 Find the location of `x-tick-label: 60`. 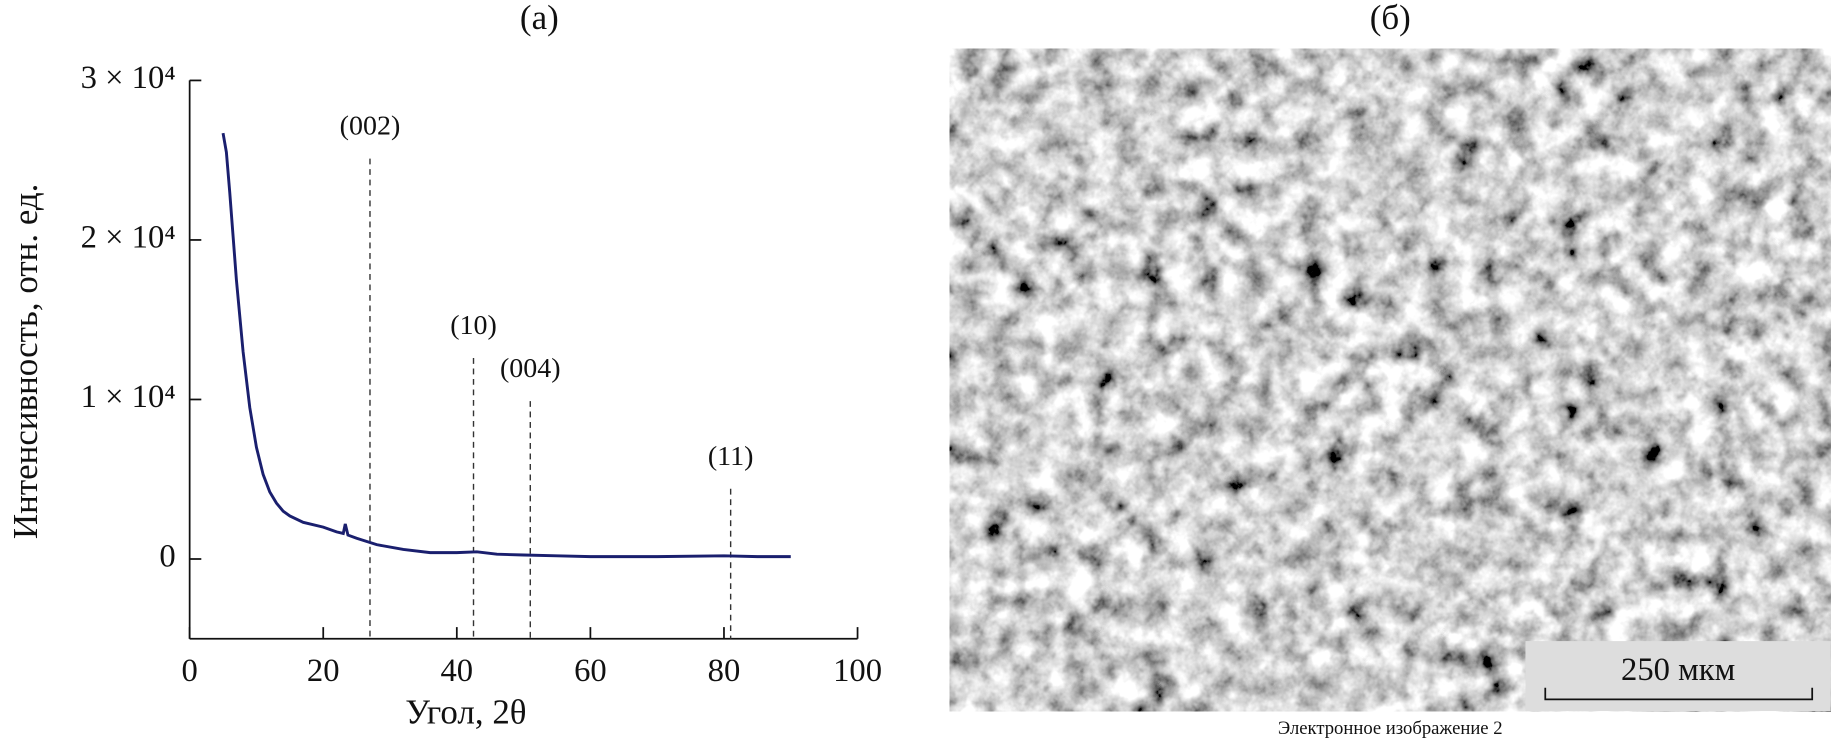

x-tick-label: 60 is located at coordinates (590, 671).